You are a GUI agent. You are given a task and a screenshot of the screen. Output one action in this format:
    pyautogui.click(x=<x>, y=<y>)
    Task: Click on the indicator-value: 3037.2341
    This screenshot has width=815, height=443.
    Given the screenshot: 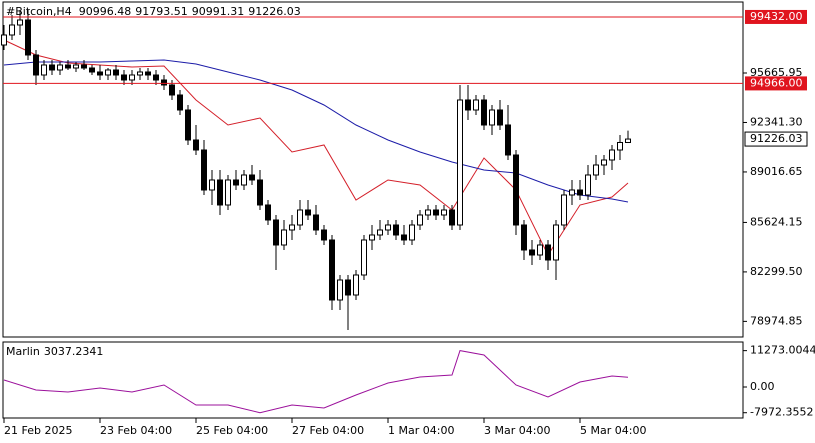 What is the action you would take?
    pyautogui.click(x=74, y=351)
    